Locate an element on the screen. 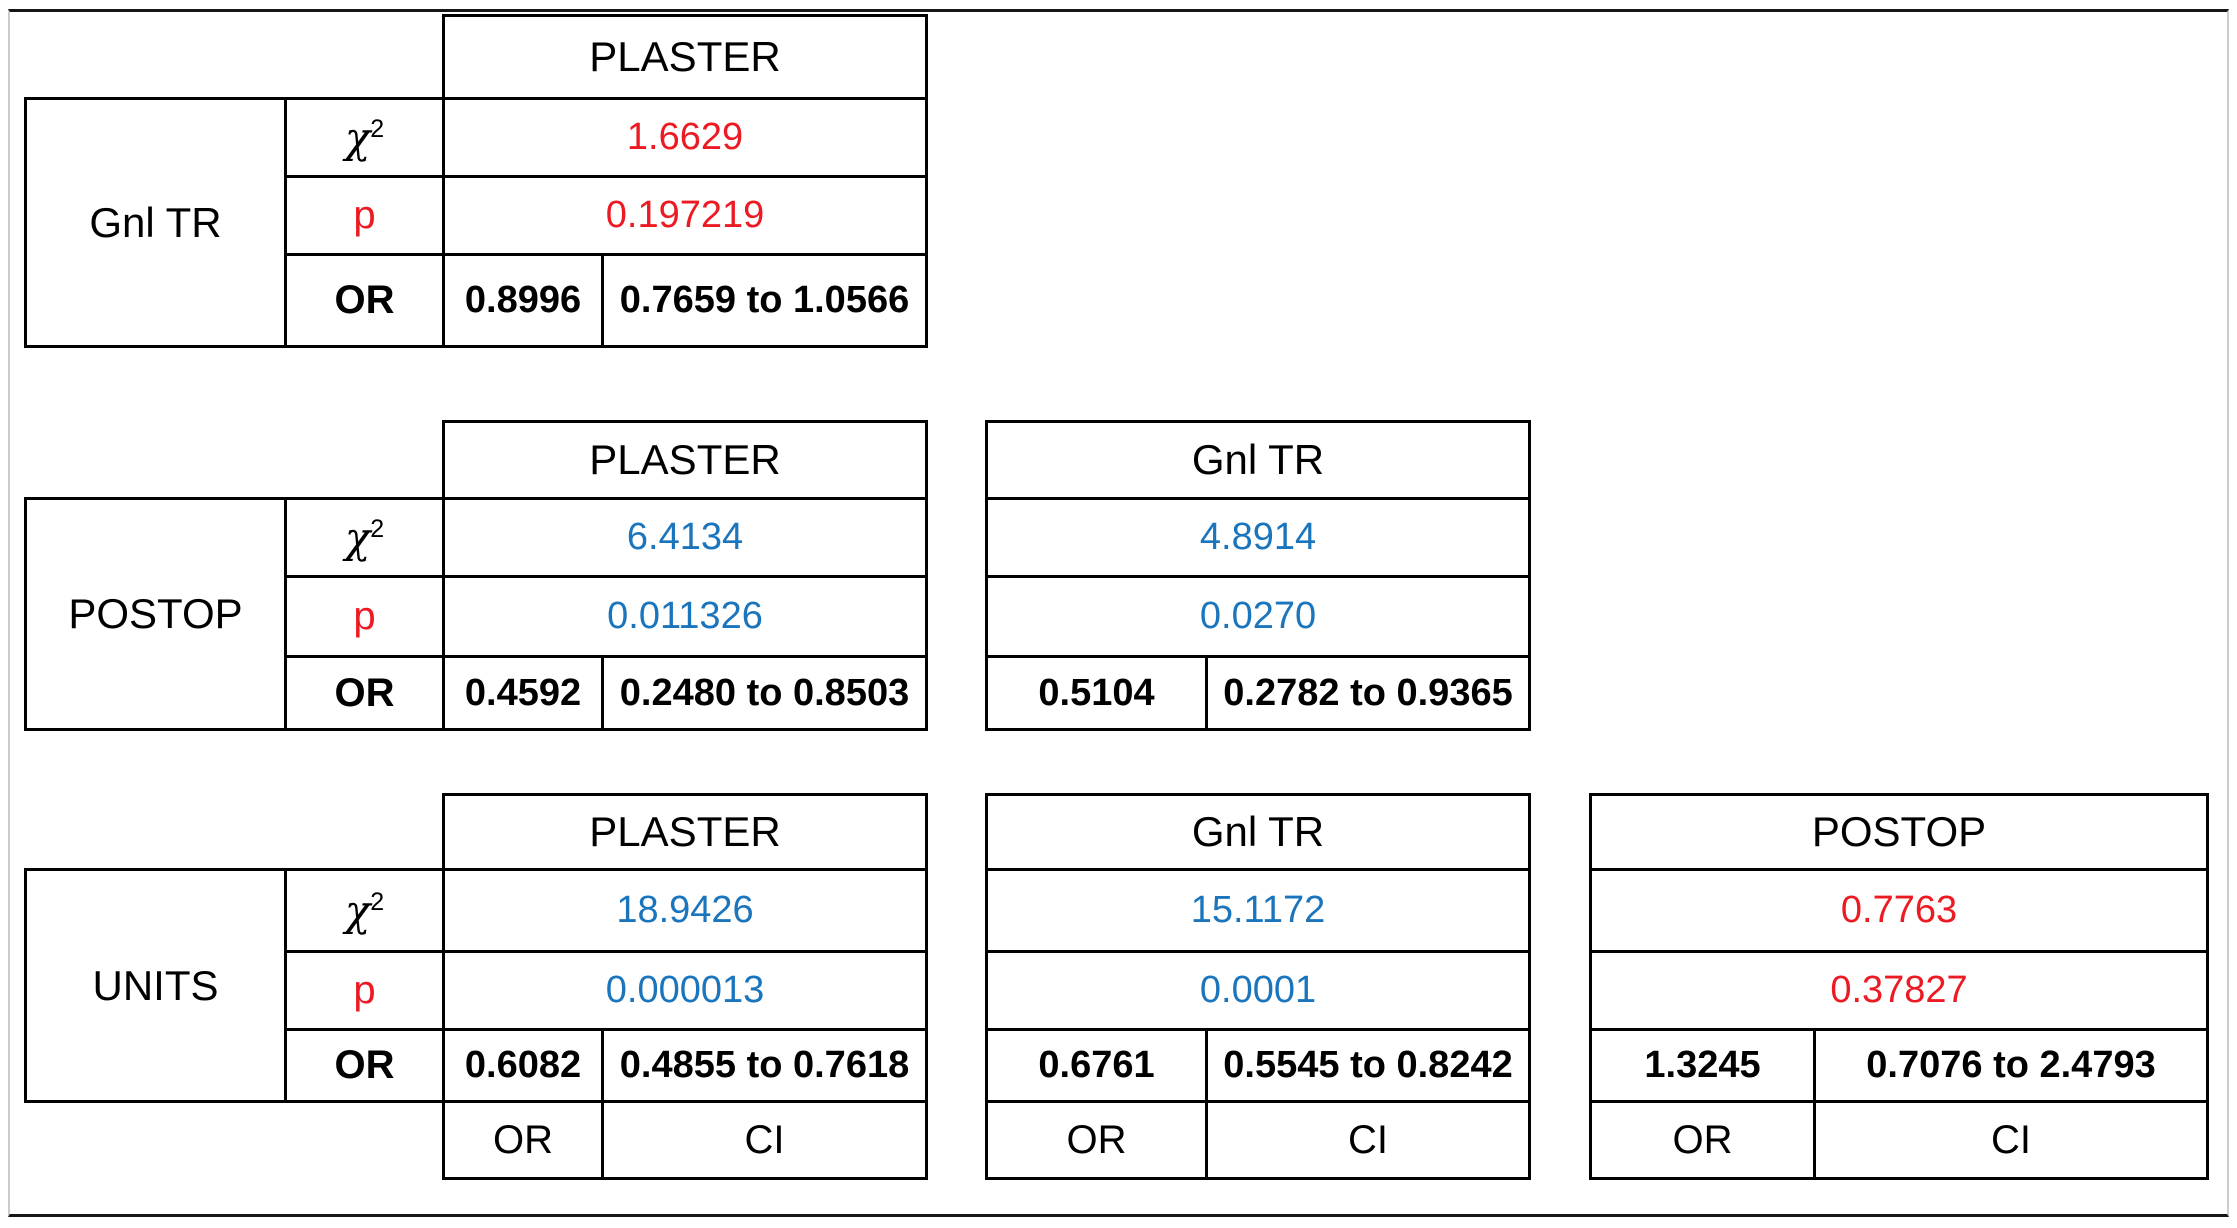 This screenshot has height=1228, width=2237. ci-value: 0.4855 to 0.7618 is located at coordinates (764, 1065).